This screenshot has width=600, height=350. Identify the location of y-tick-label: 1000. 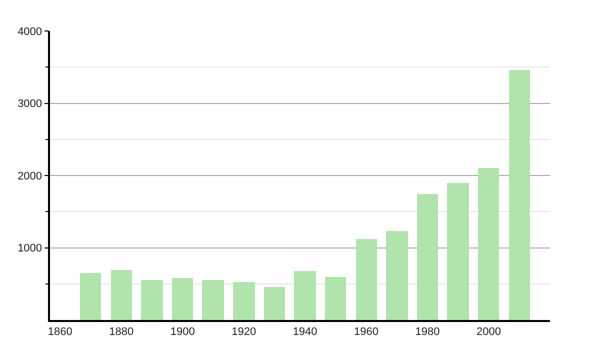
(30, 248).